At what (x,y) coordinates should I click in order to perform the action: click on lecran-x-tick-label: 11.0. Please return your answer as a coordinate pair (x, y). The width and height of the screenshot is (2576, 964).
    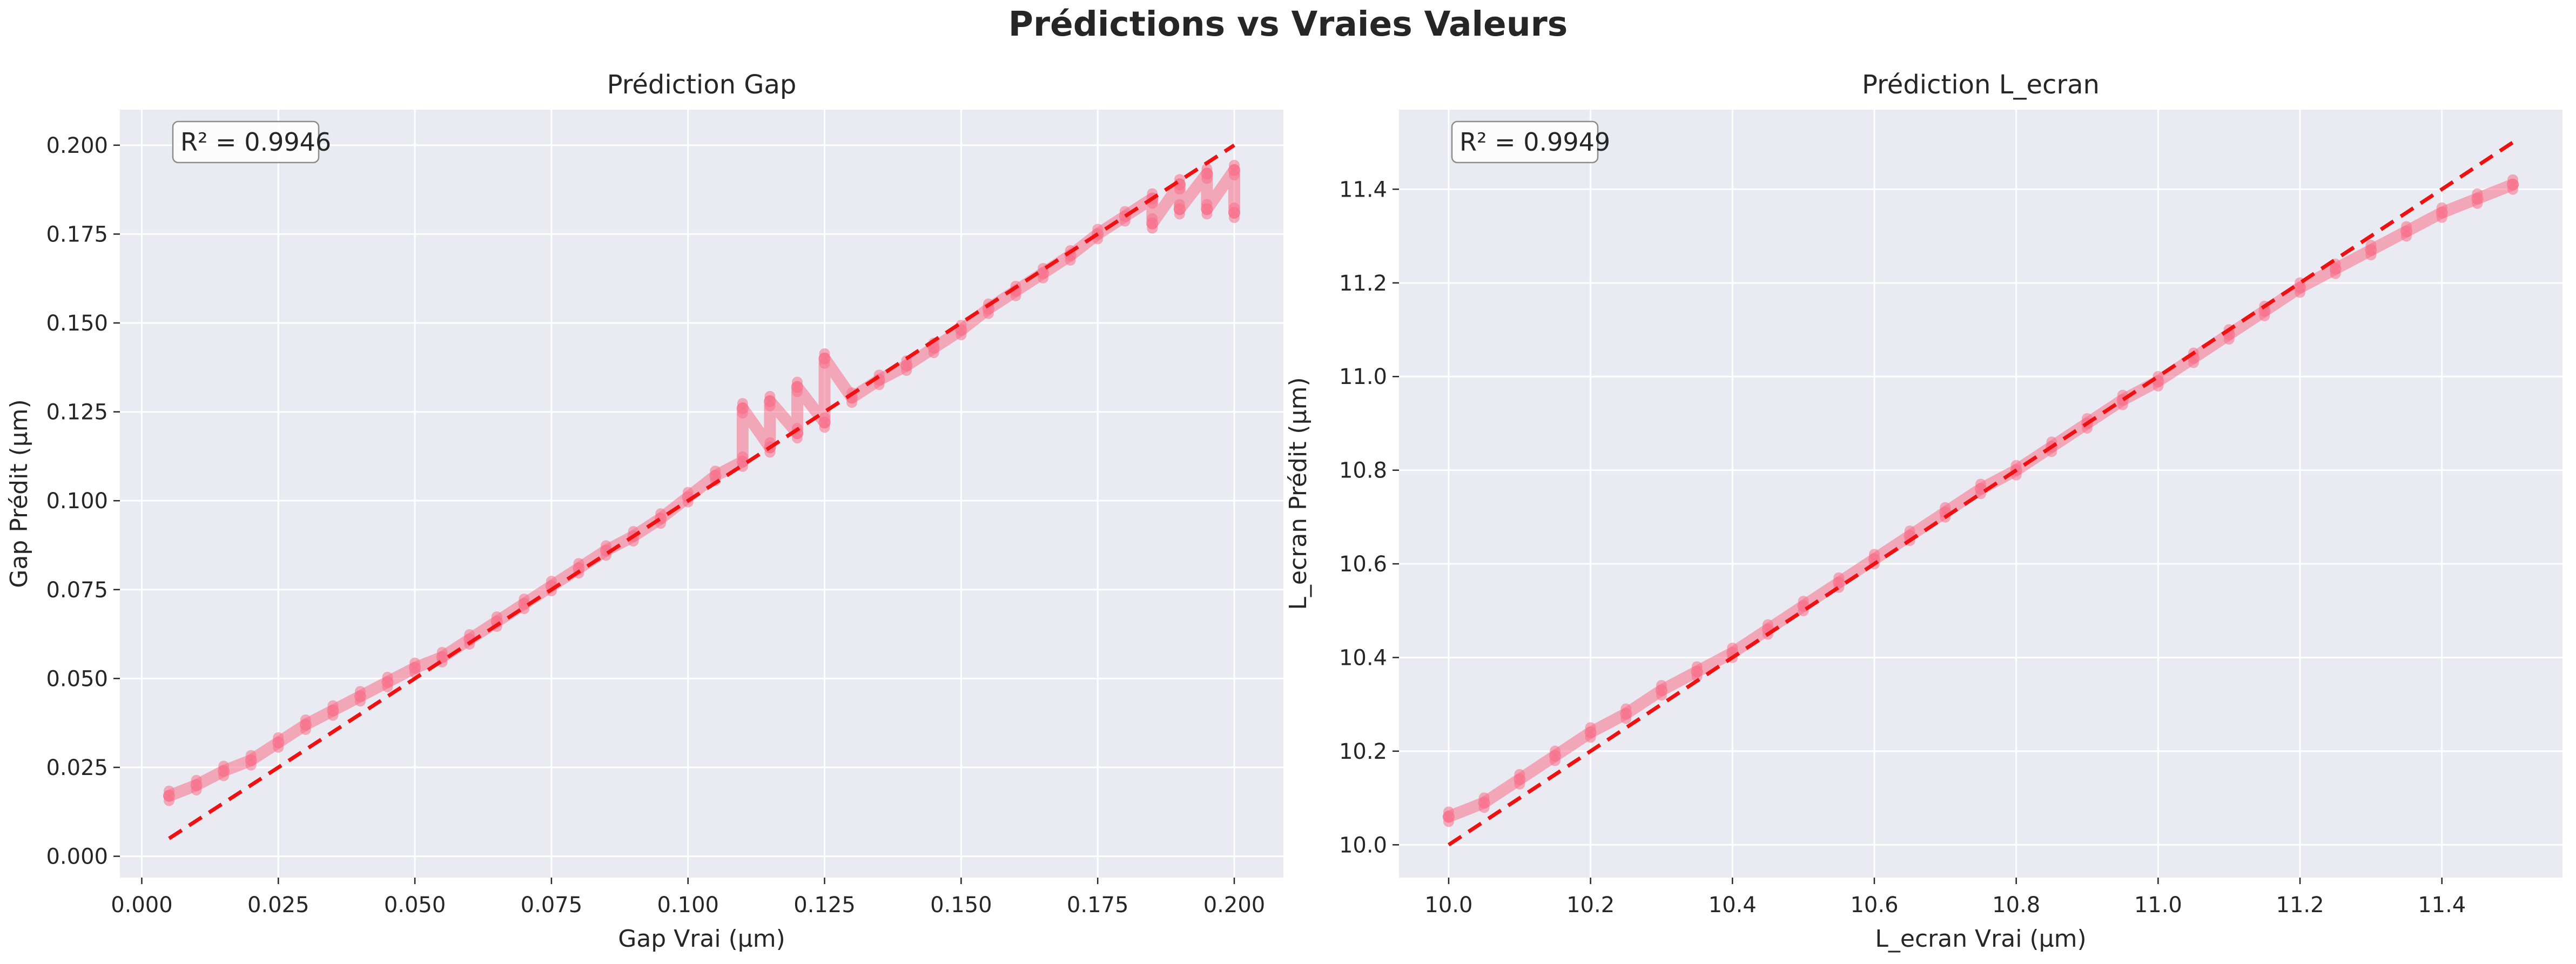
    Looking at the image, I should click on (2158, 905).